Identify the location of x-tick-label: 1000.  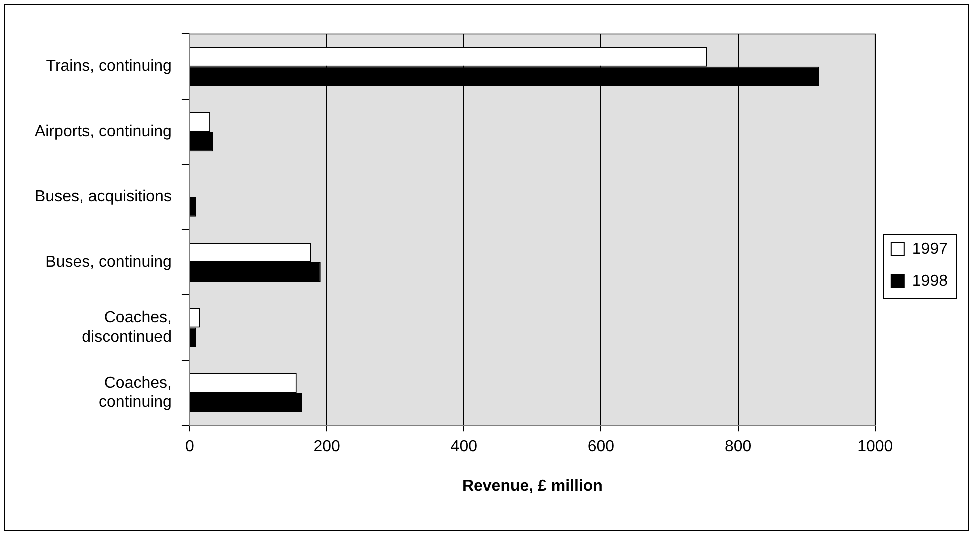
(876, 447).